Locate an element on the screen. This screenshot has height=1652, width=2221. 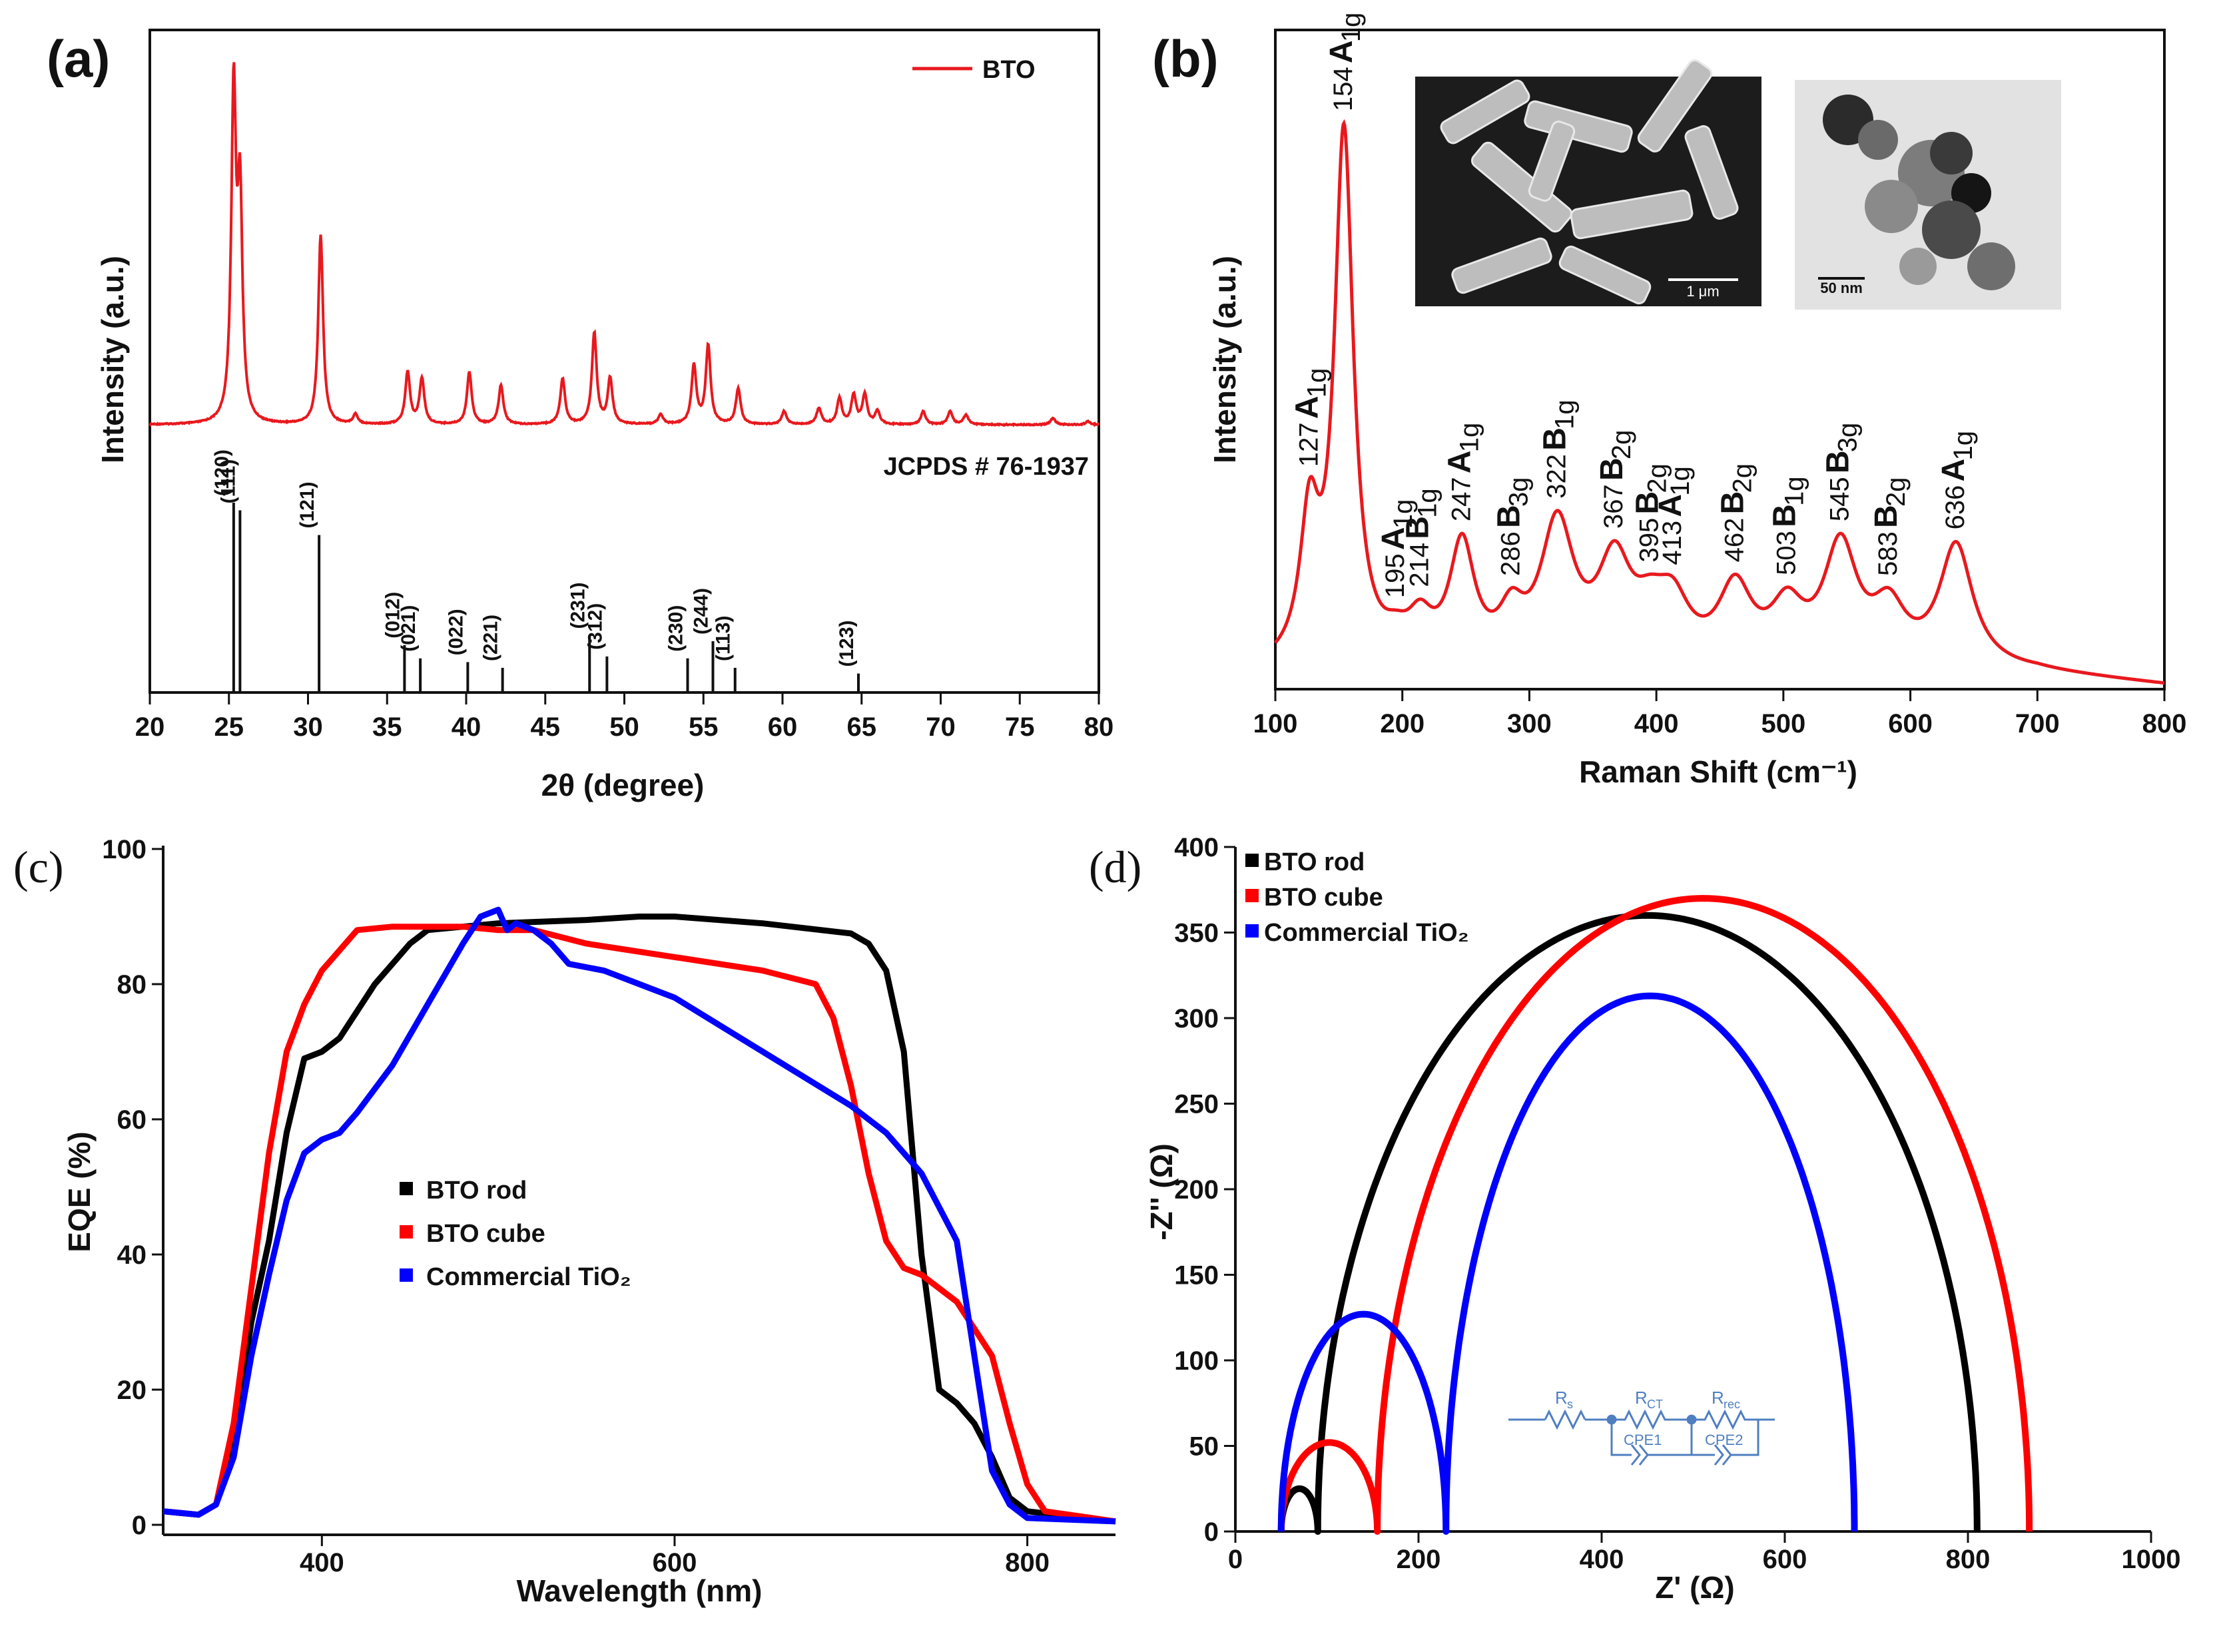
peak-label-group: 413 A1g is located at coordinates (1674, 515).